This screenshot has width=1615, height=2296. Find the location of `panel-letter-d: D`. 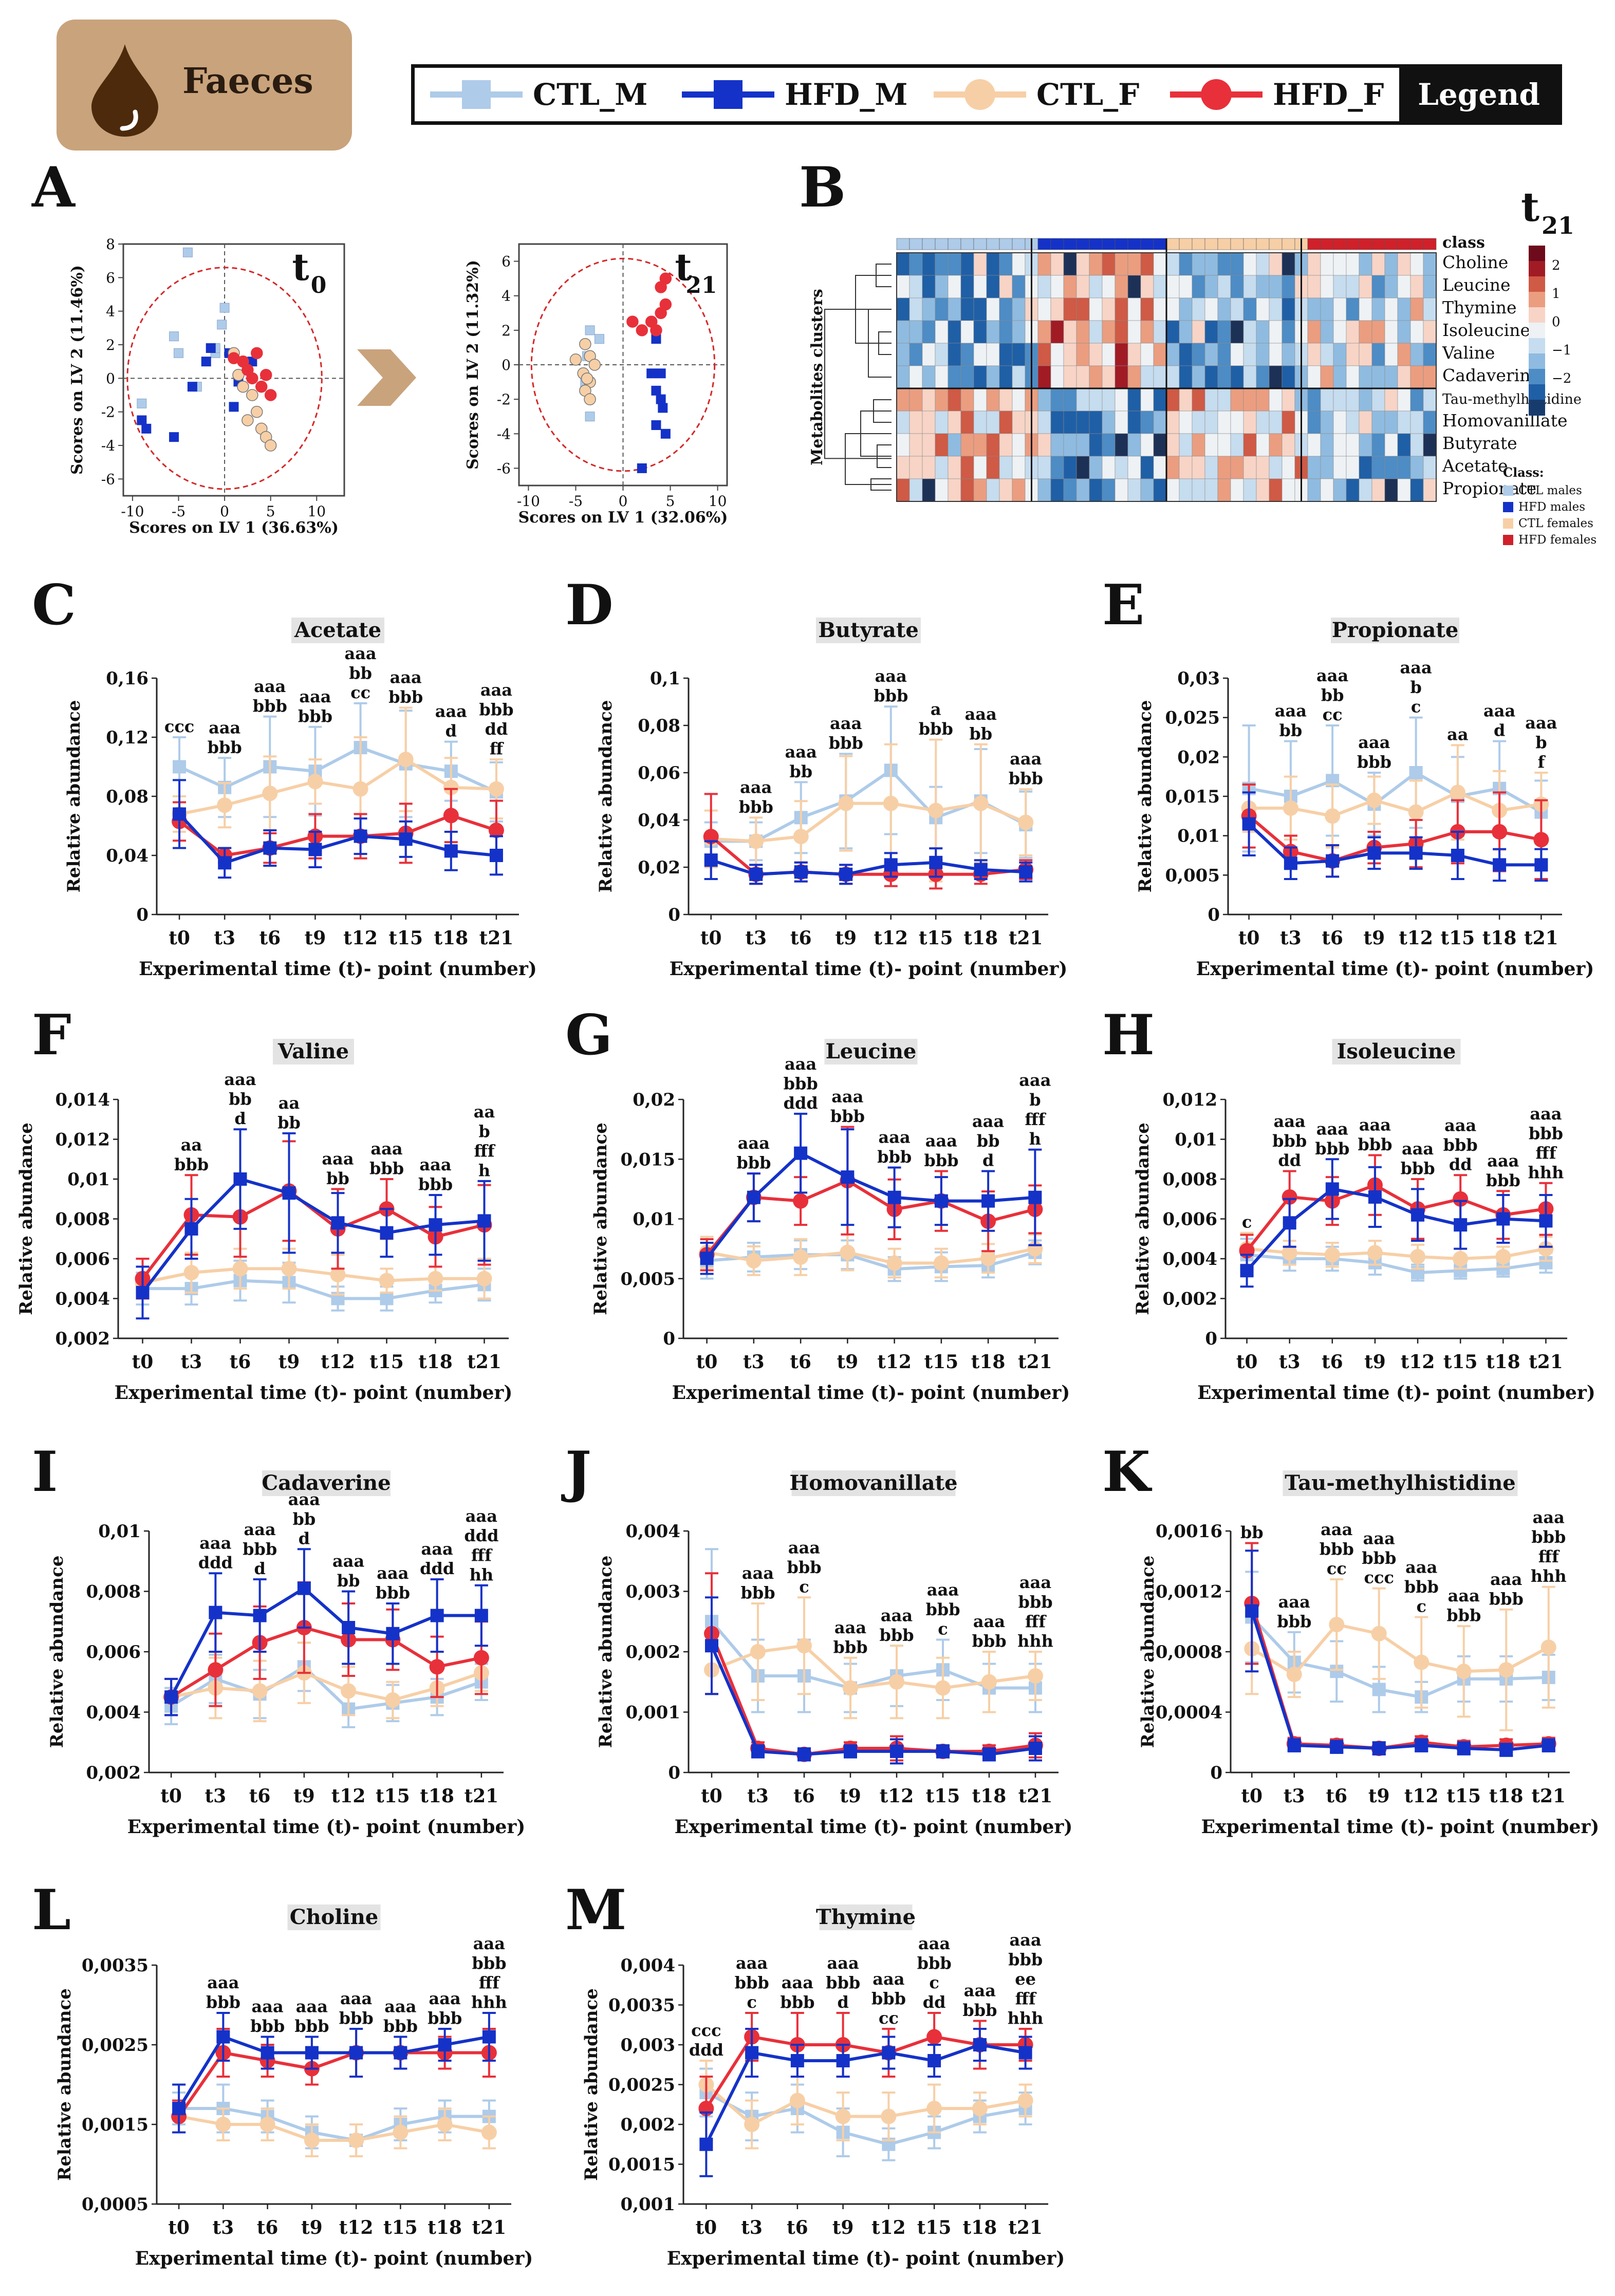

panel-letter-d: D is located at coordinates (589, 605).